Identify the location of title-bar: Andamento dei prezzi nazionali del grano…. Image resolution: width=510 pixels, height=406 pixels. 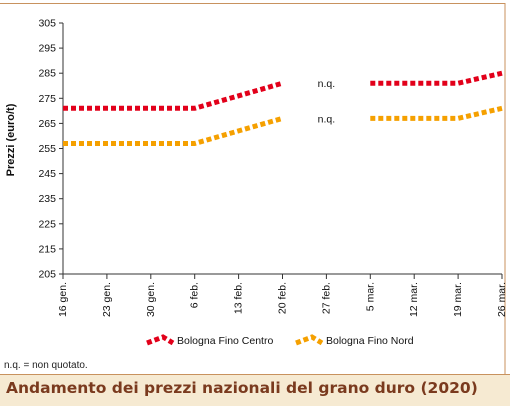
(255, 390).